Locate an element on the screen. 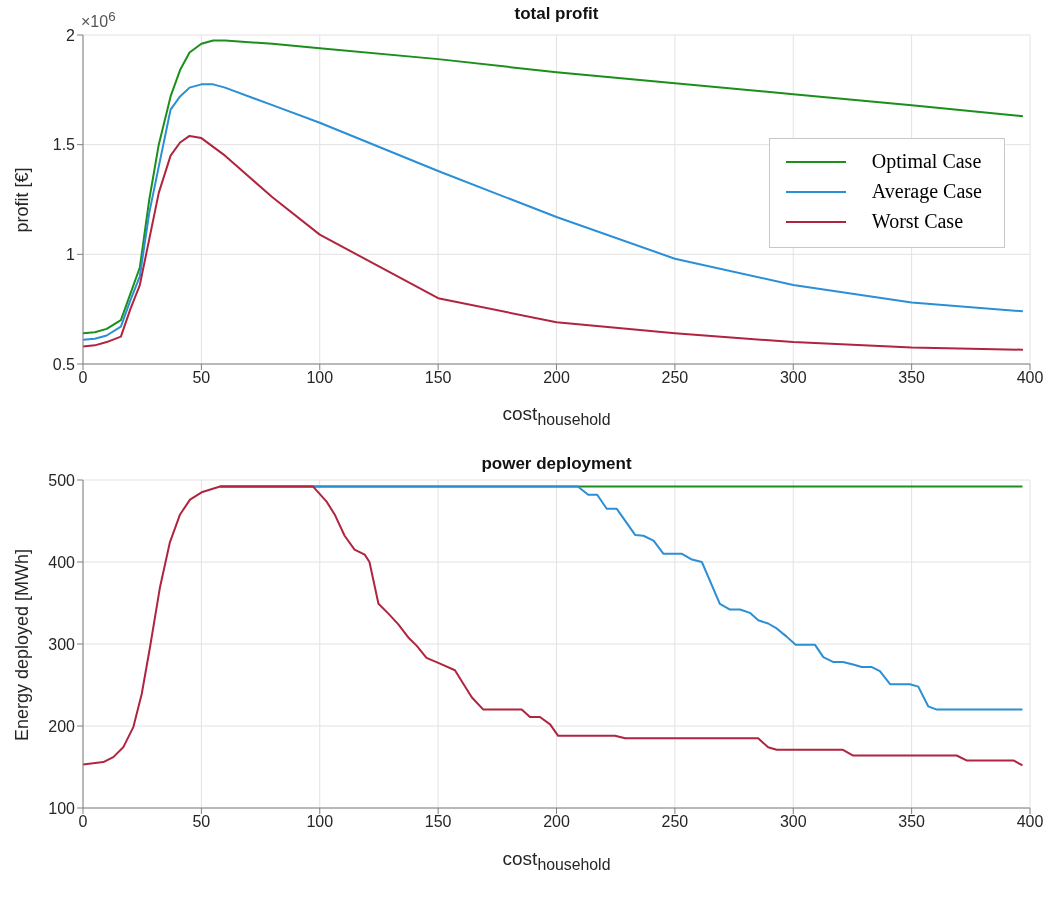  y-axis-title: profit [€] is located at coordinates (22, 200).